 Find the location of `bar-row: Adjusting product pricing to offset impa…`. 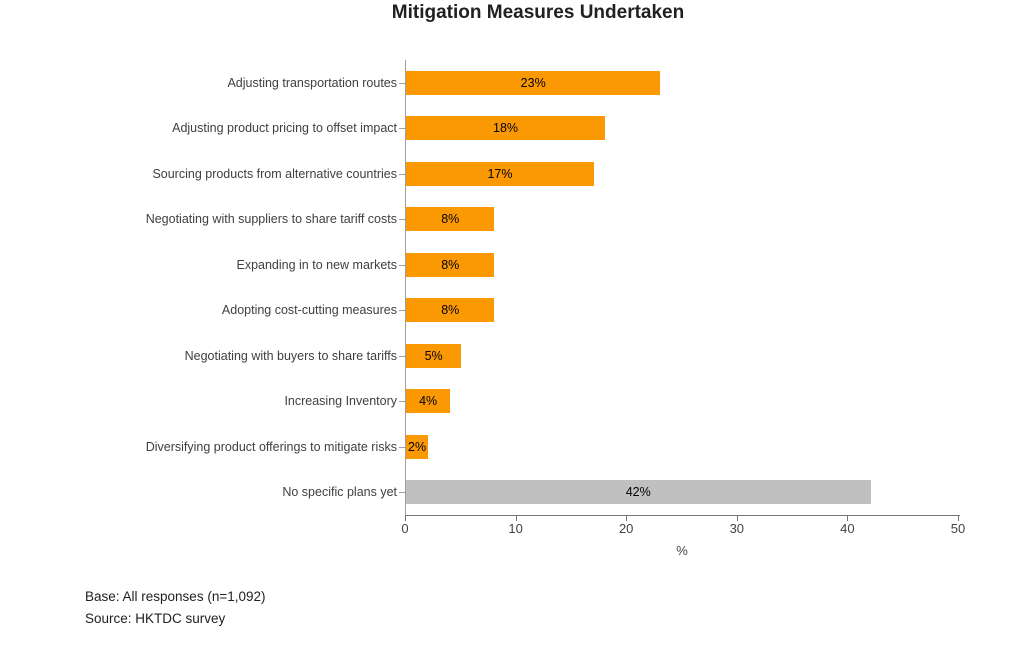

bar-row: Adjusting product pricing to offset impa… is located at coordinates (565, 129).